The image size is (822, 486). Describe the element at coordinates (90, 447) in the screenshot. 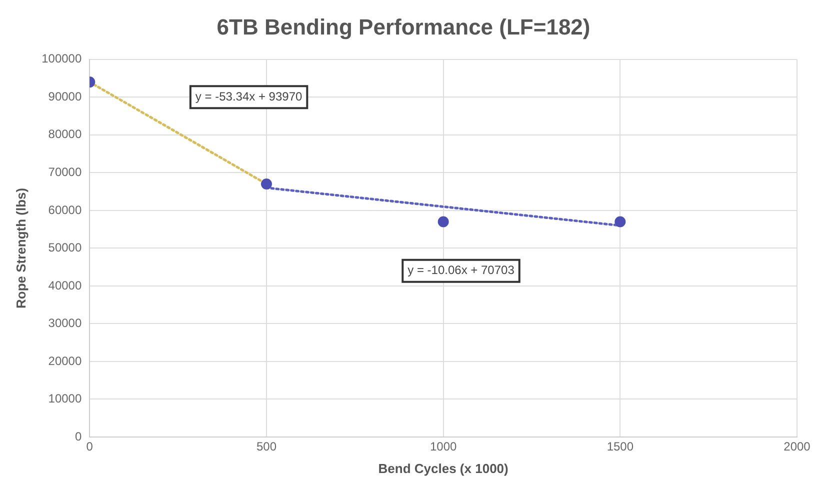

I see `x-tick-label: 0` at that location.